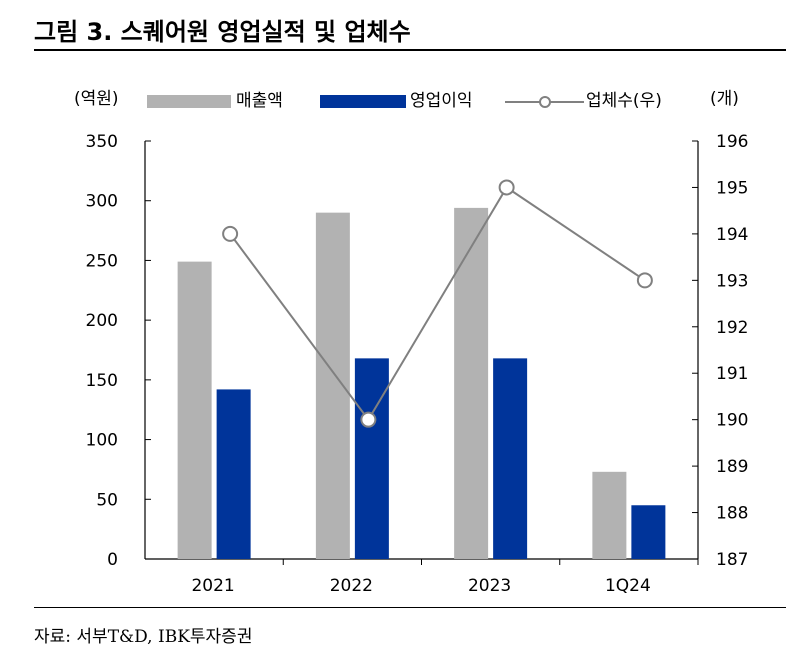  What do you see at coordinates (96, 99) in the screenshot?
I see `left-axis-unit: (역원)` at bounding box center [96, 99].